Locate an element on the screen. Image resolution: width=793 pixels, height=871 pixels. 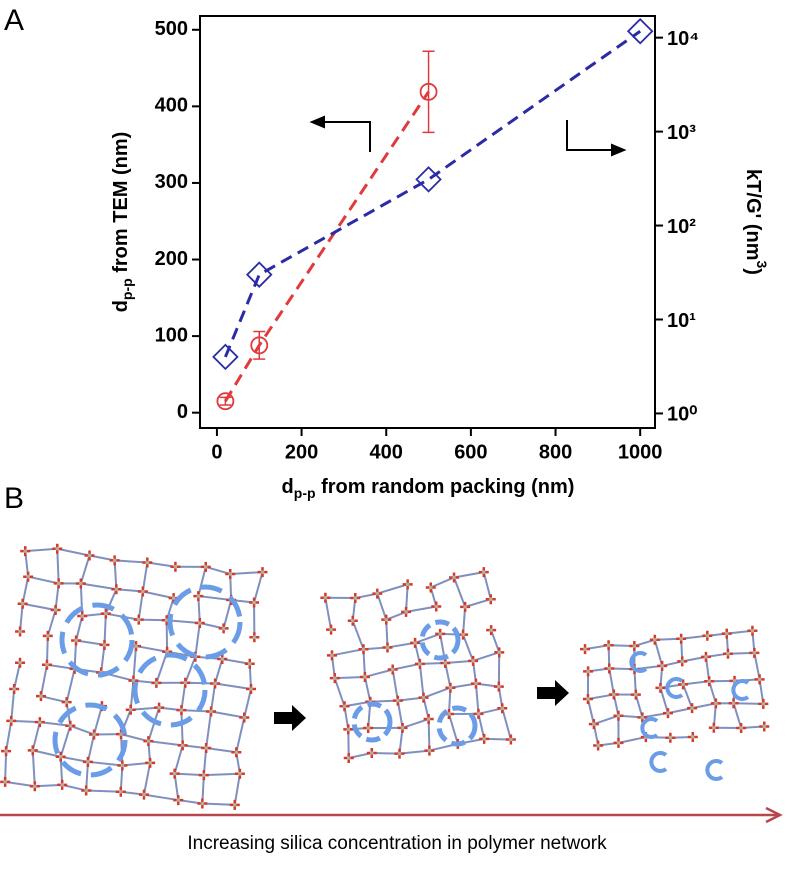
x-tick-label: 800 is located at coordinates (555, 452).